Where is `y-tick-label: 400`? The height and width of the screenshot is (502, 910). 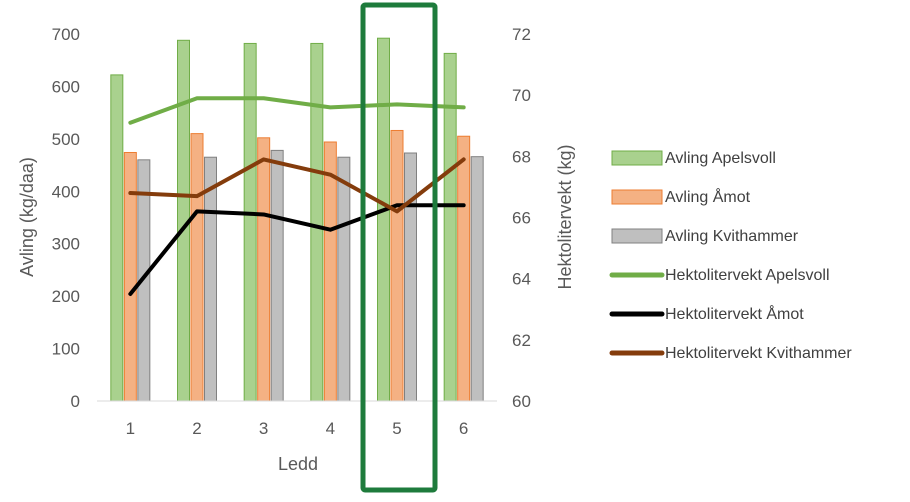
y-tick-label: 400 is located at coordinates (66, 191).